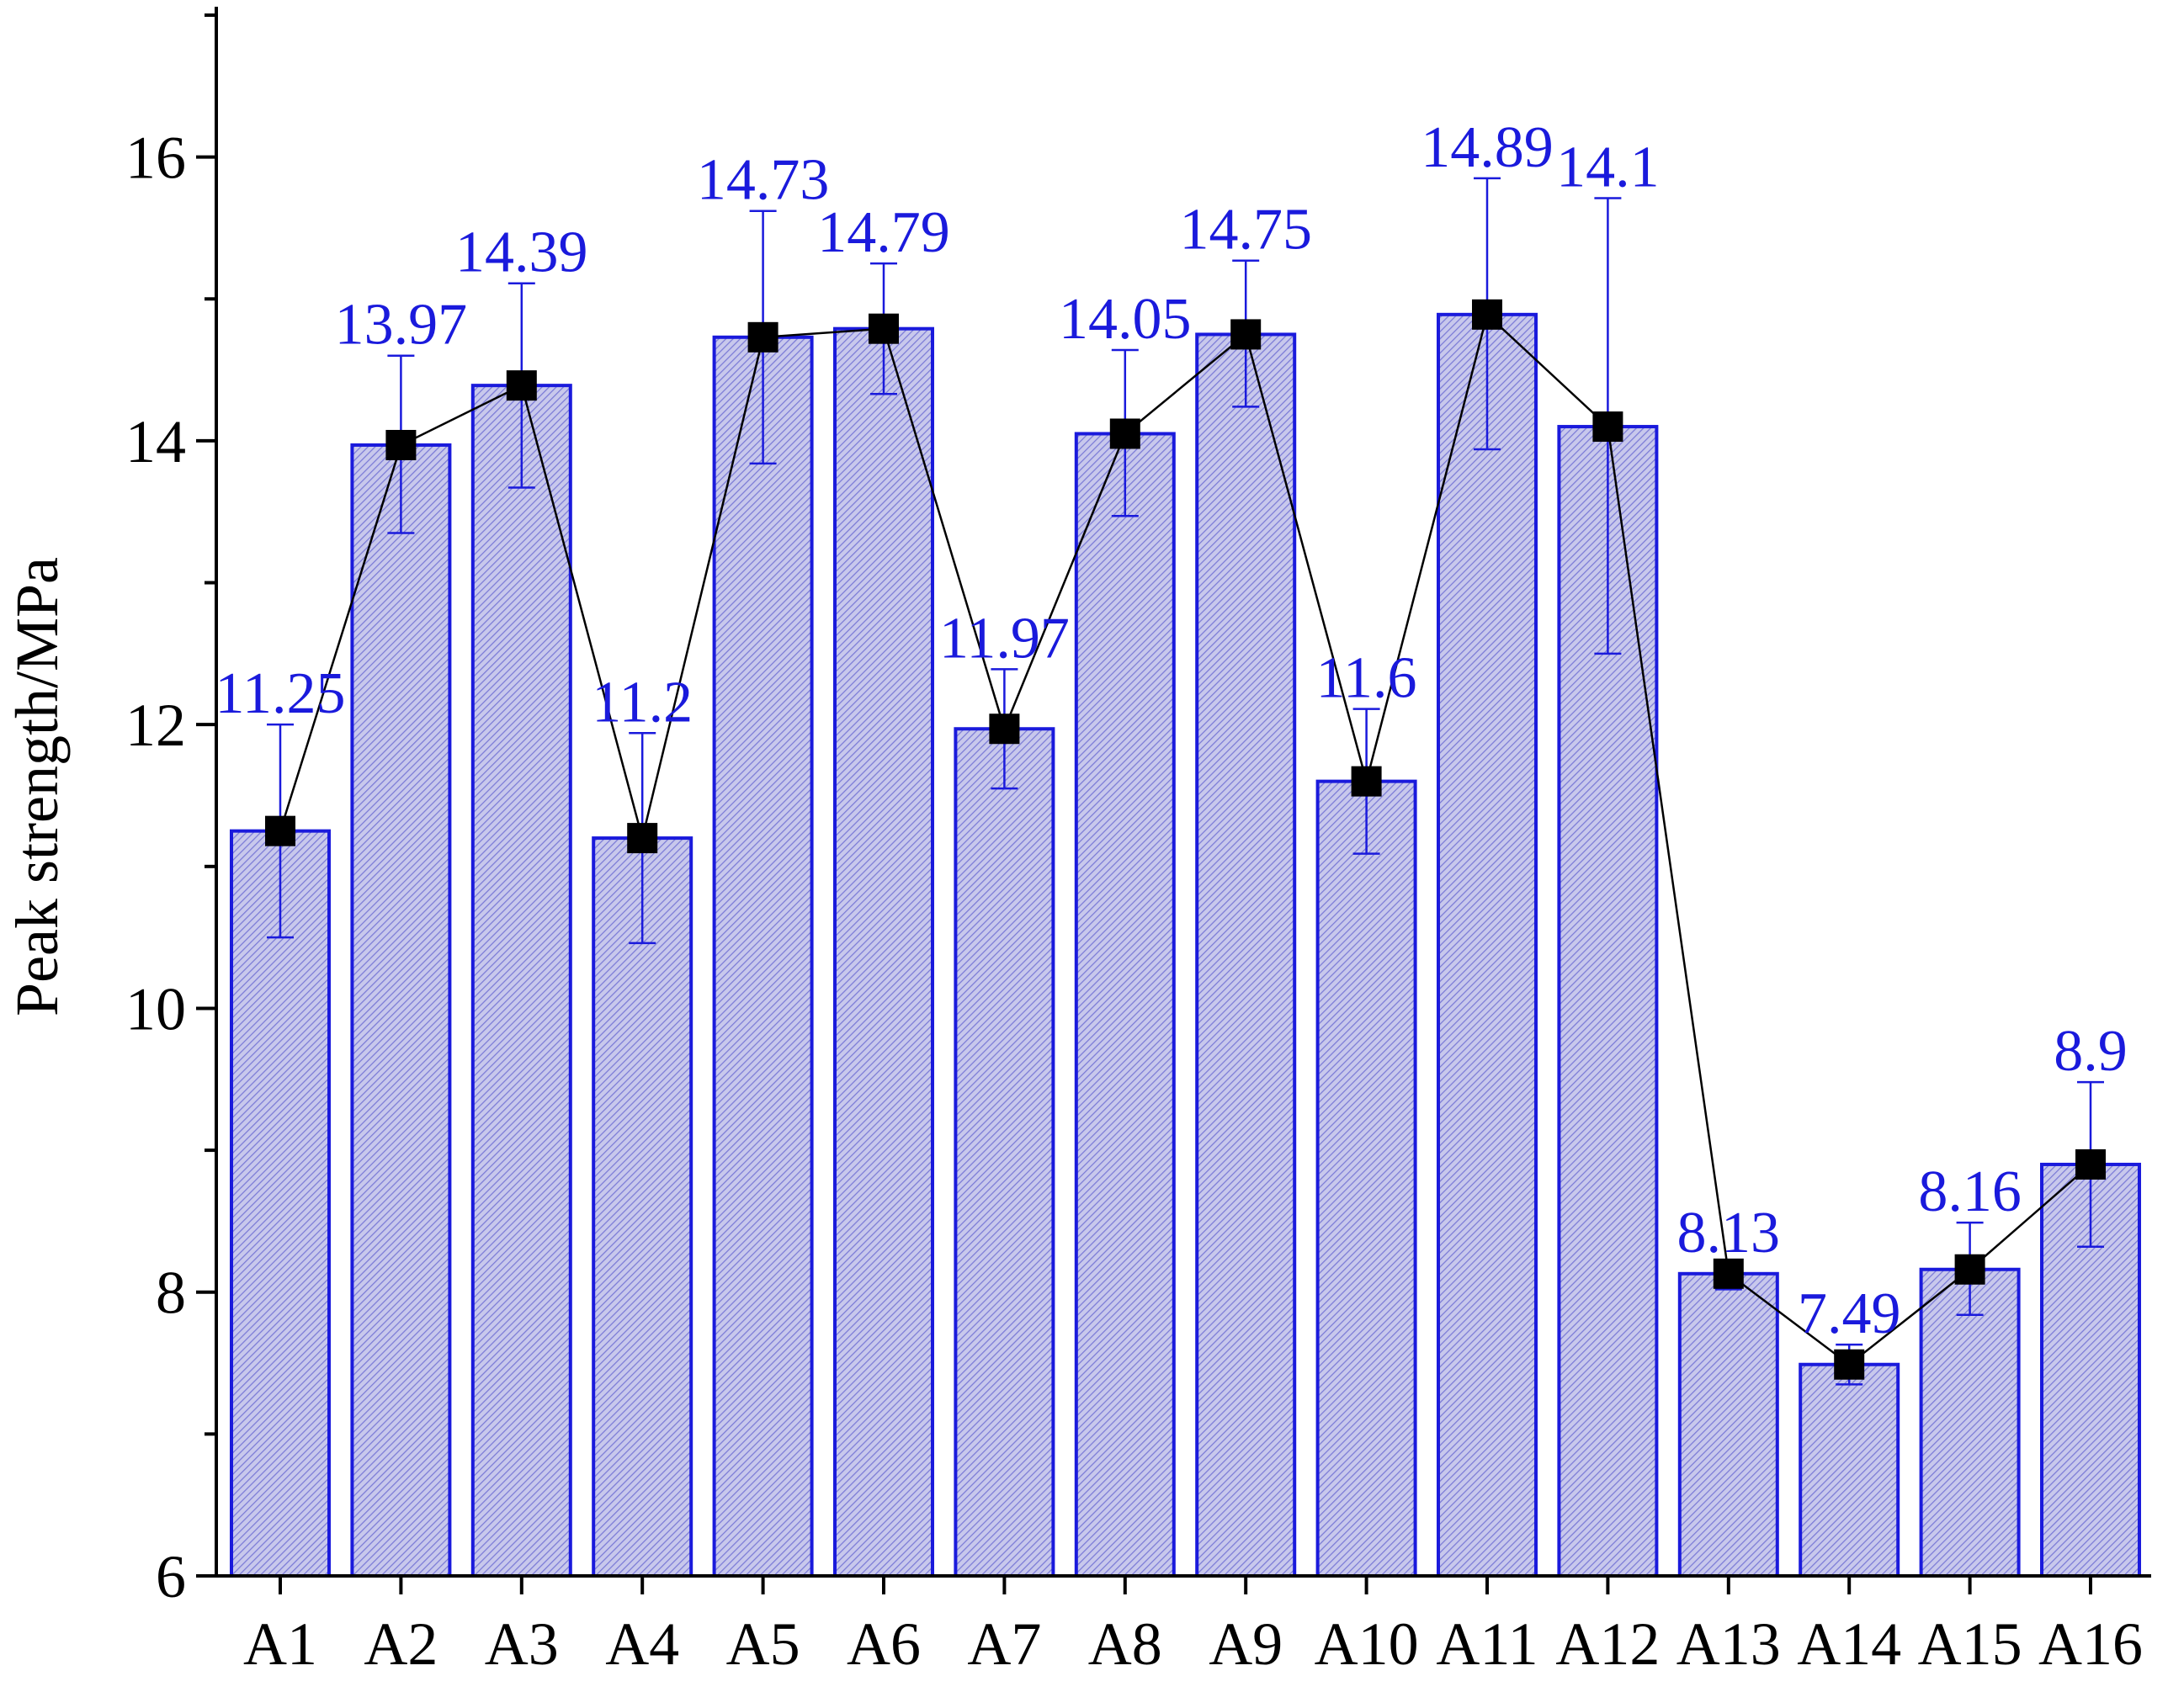  Describe the element at coordinates (1728, 1274) in the screenshot. I see `marker-A13` at that location.